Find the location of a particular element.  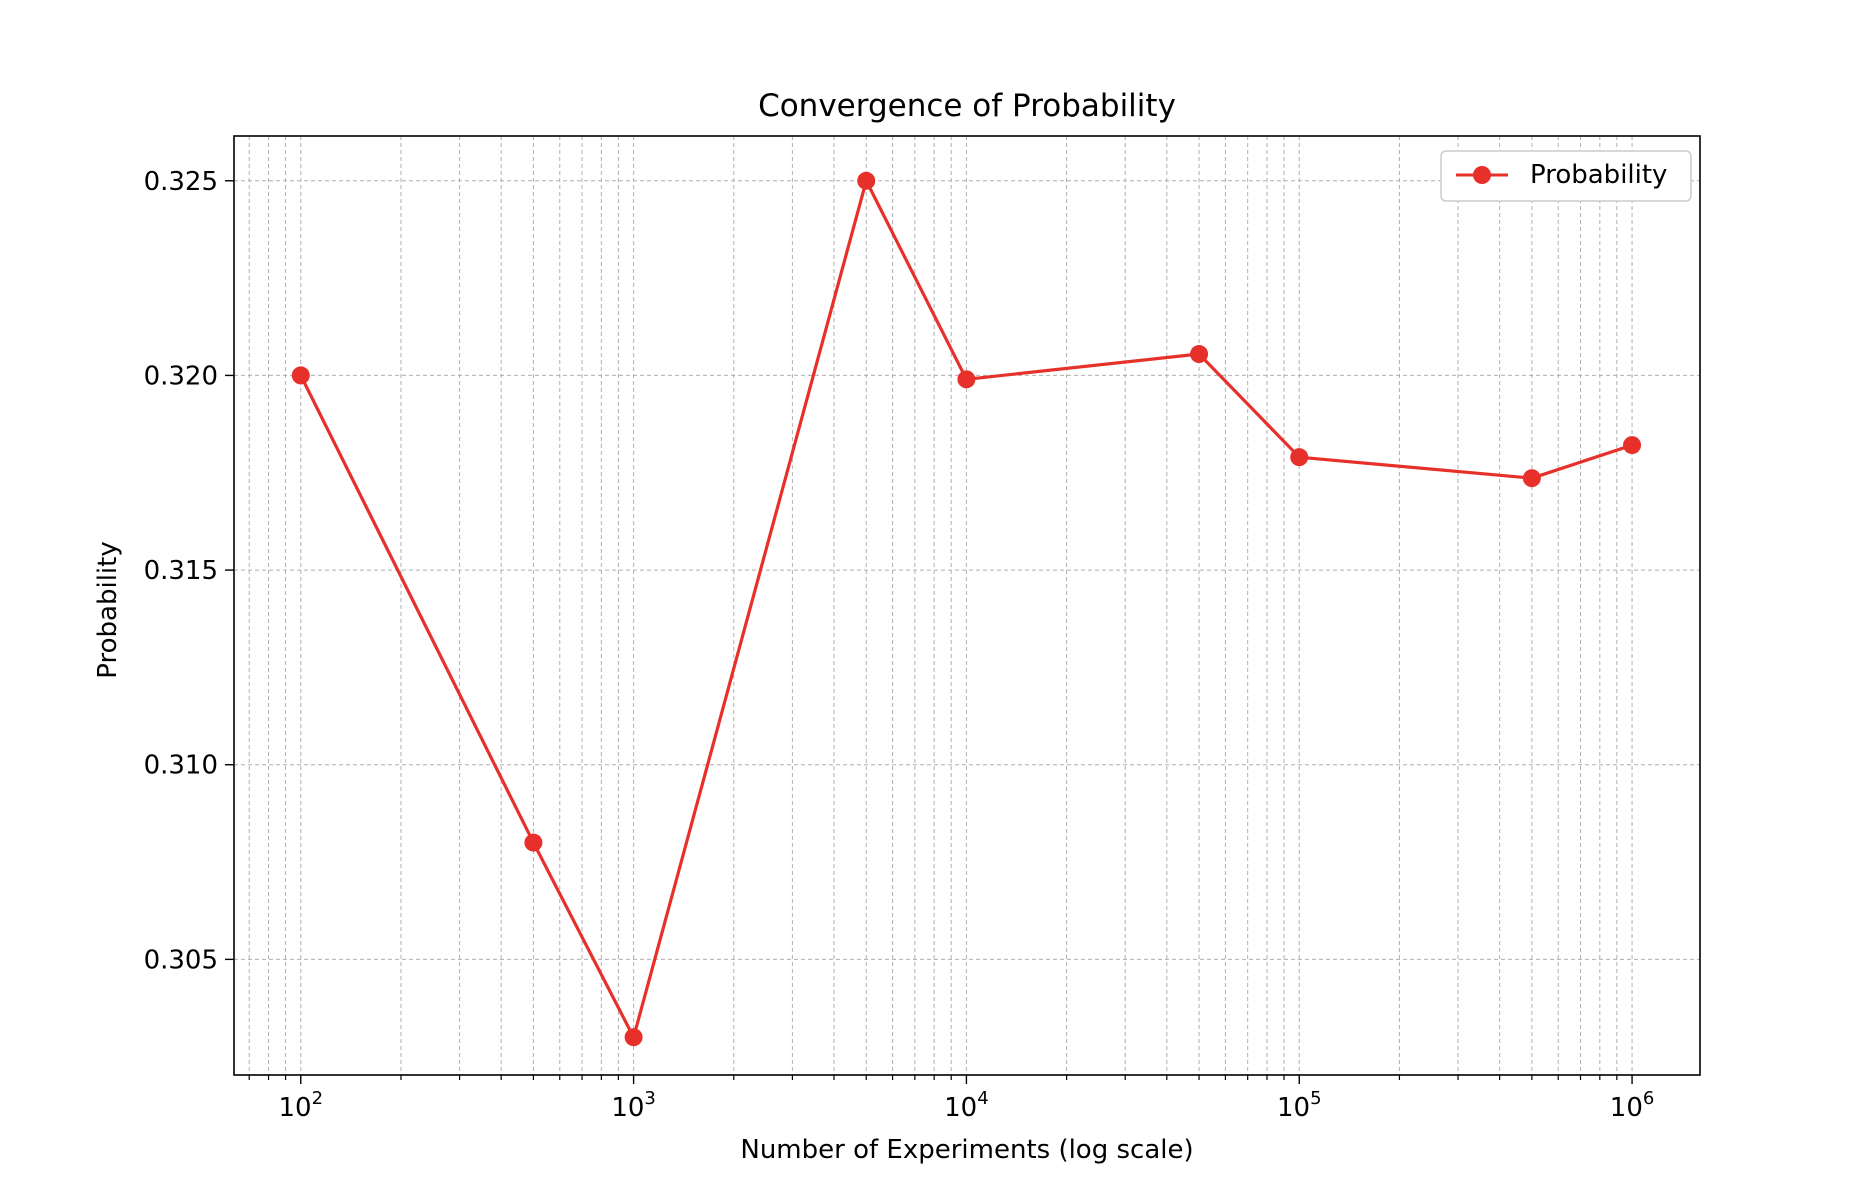

y-tick-label: 0.310 is located at coordinates (181, 766).